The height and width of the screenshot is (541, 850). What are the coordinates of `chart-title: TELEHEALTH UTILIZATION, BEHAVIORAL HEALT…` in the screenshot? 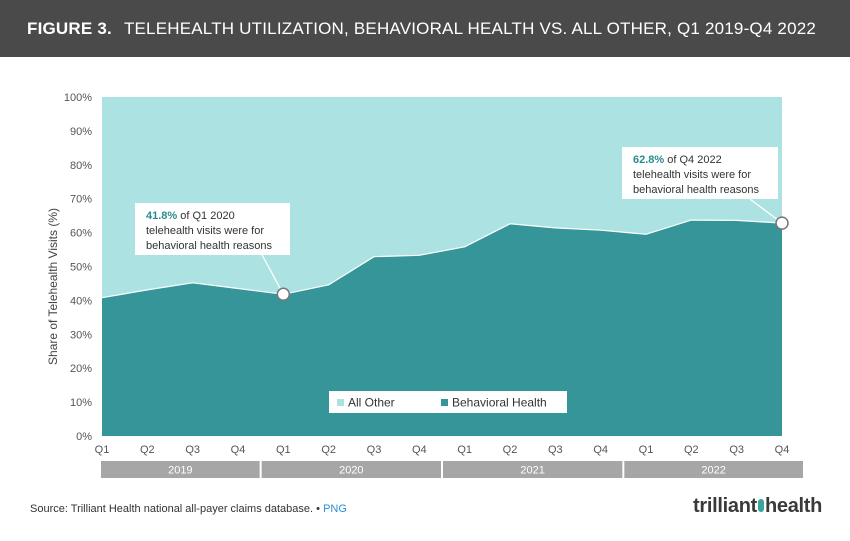 It's located at (470, 28).